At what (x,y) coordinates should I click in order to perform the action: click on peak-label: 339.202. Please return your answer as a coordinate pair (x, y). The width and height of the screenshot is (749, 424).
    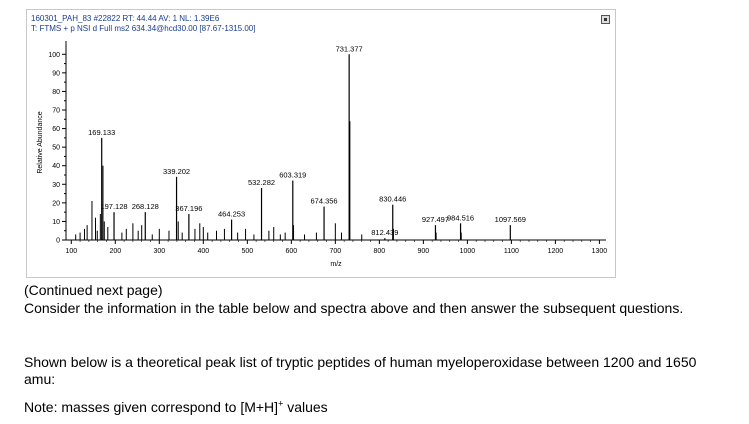
    Looking at the image, I should click on (176, 171).